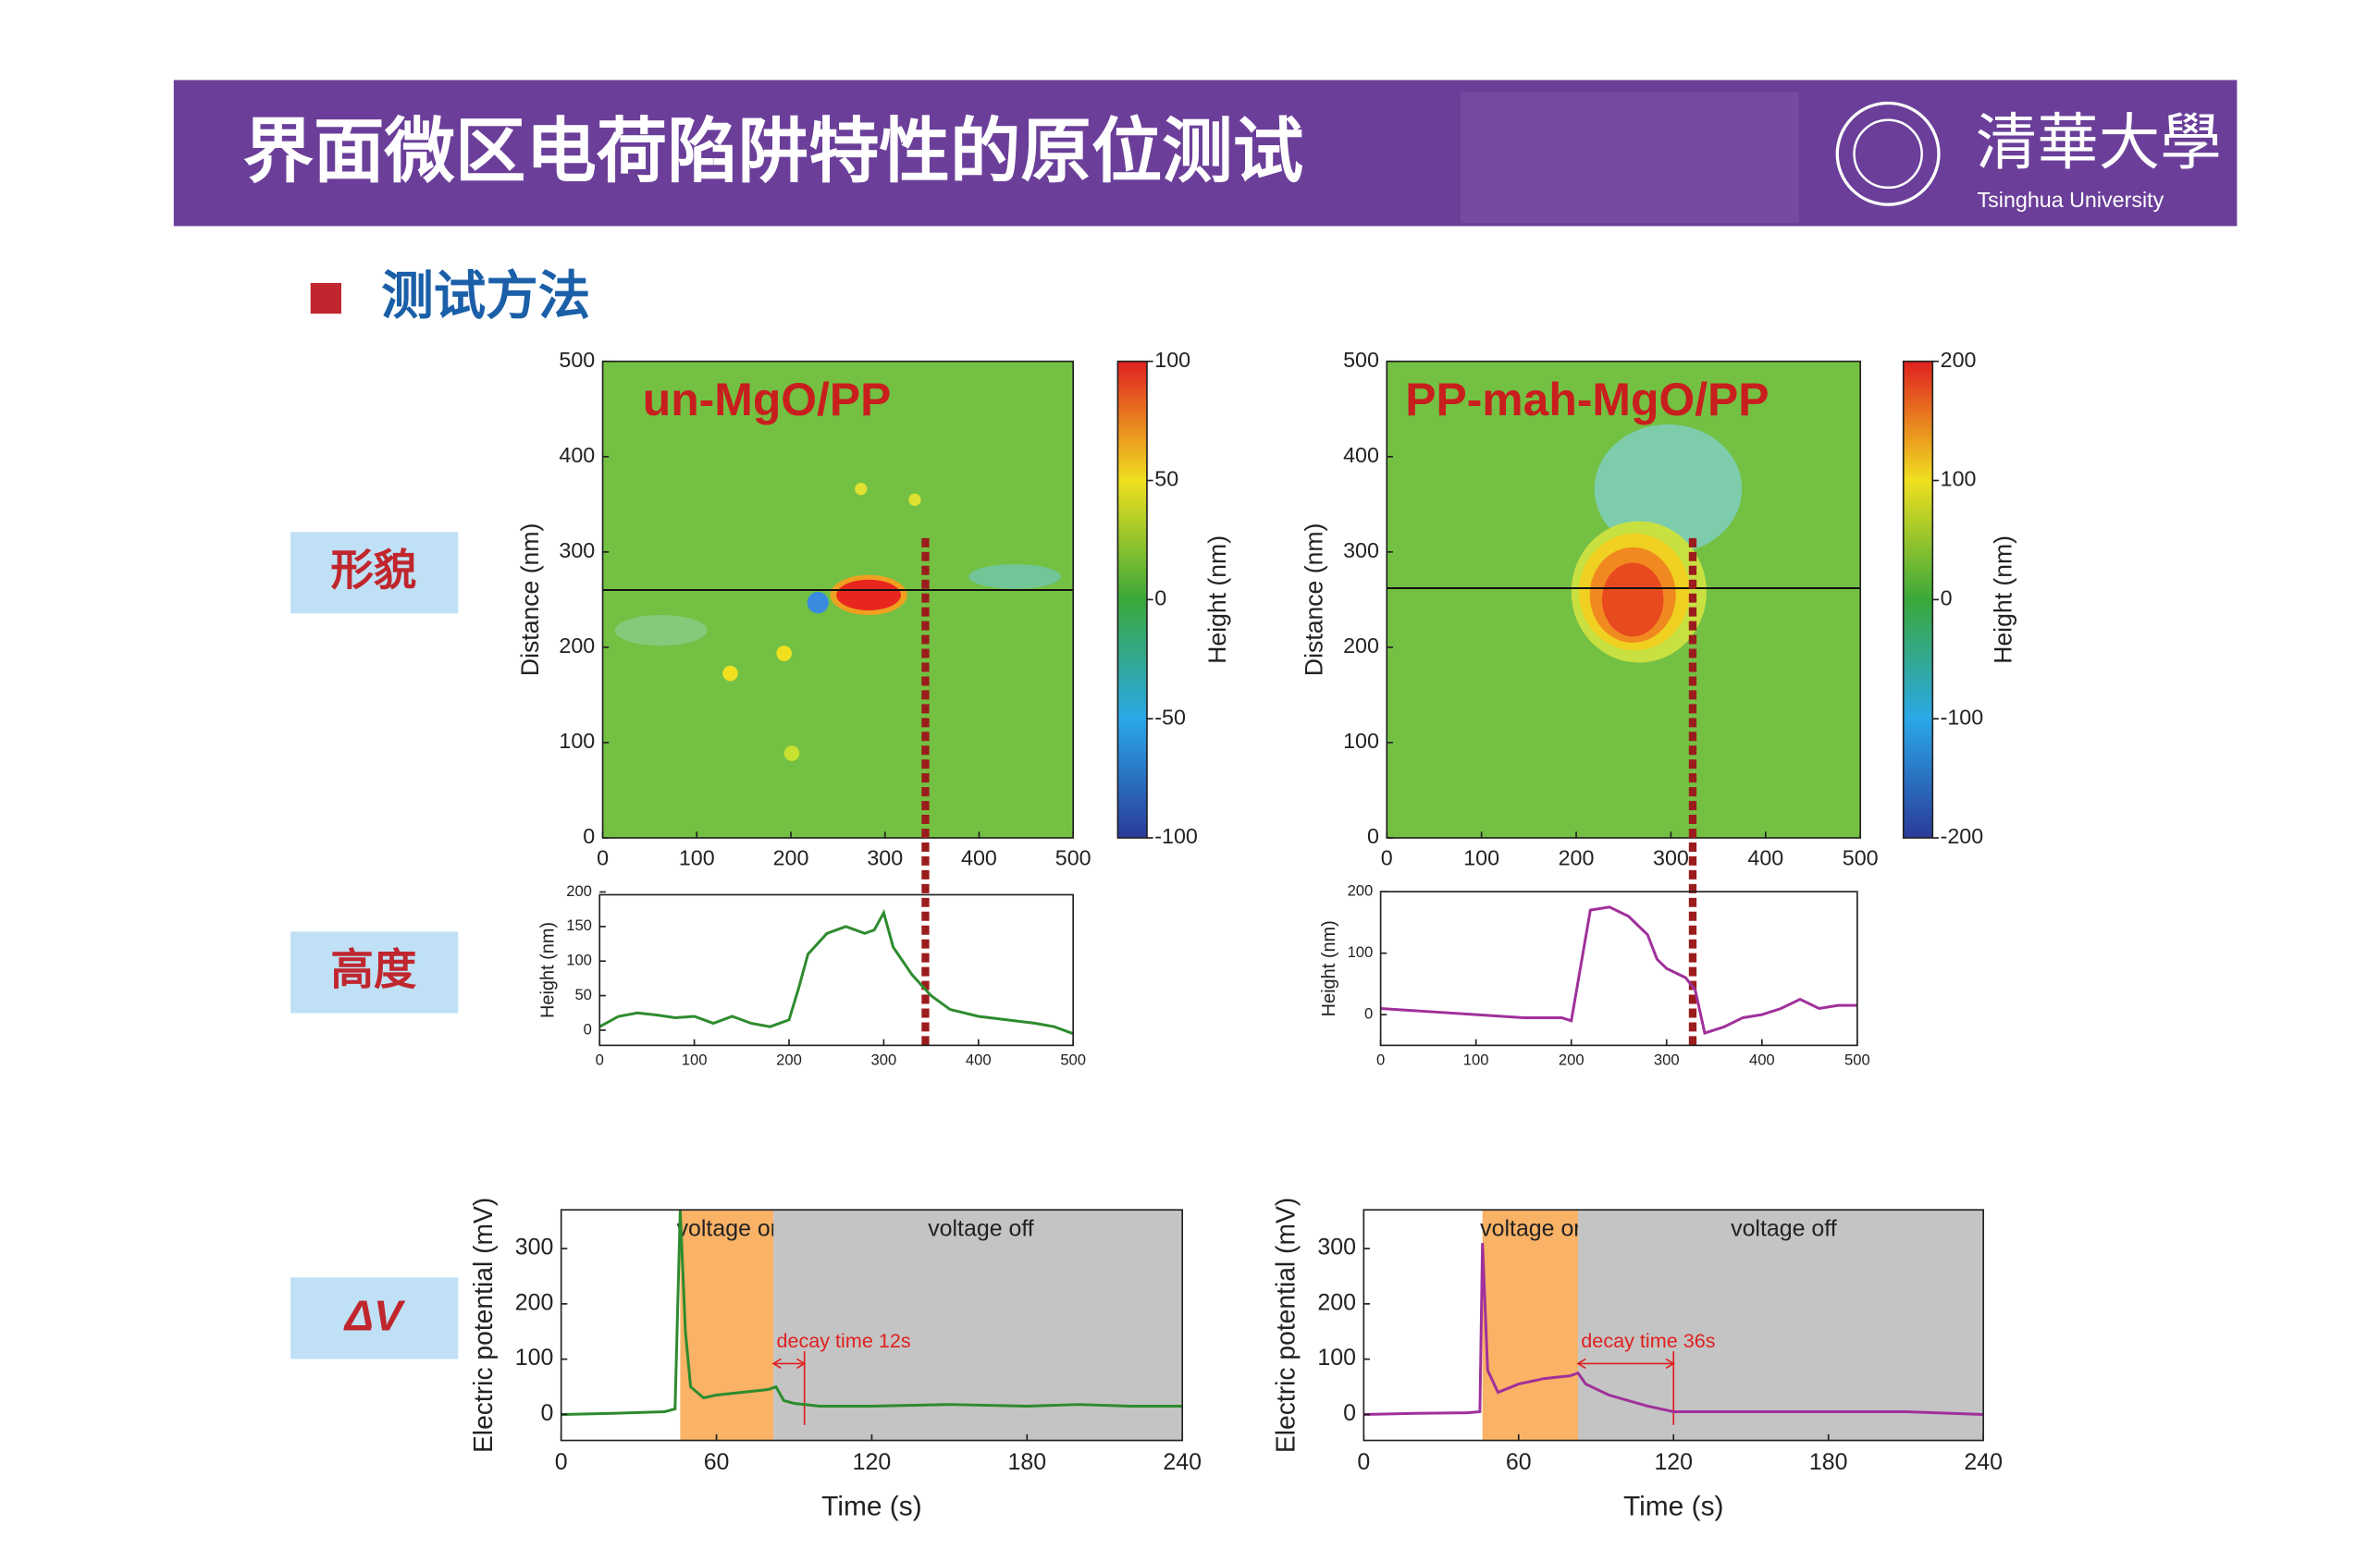 The image size is (2380, 1562). What do you see at coordinates (2071, 200) in the screenshot?
I see `logo-subtext: Tsinghua University` at bounding box center [2071, 200].